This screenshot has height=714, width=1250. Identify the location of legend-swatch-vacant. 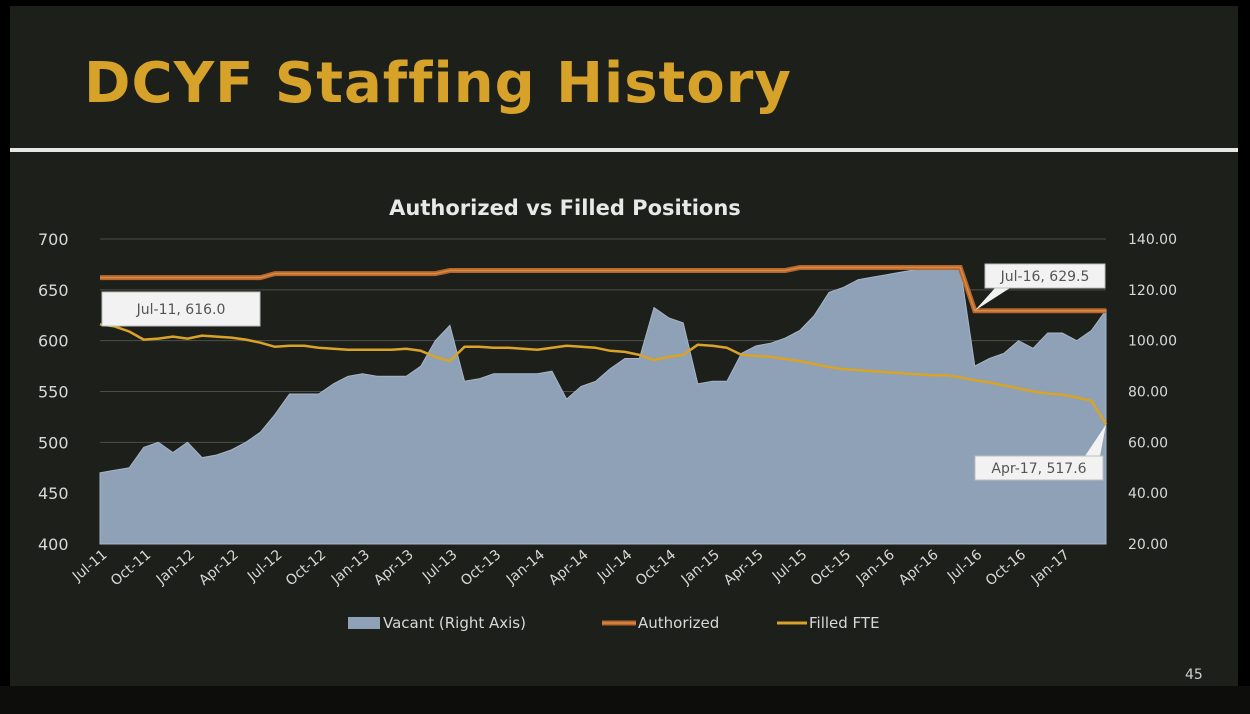
(364, 623).